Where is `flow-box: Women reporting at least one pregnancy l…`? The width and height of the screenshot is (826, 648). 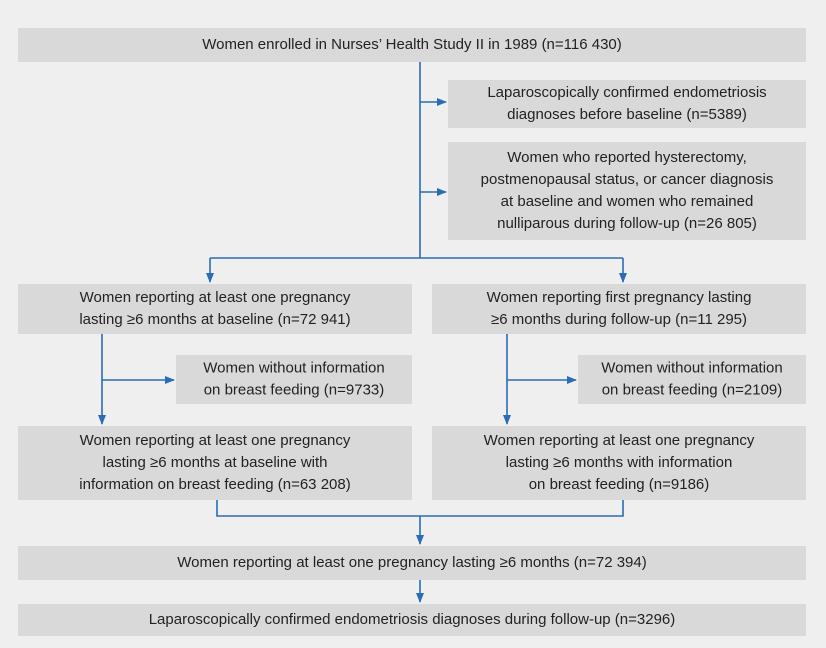
flow-box: Women reporting at least one pregnancy l… is located at coordinates (412, 563).